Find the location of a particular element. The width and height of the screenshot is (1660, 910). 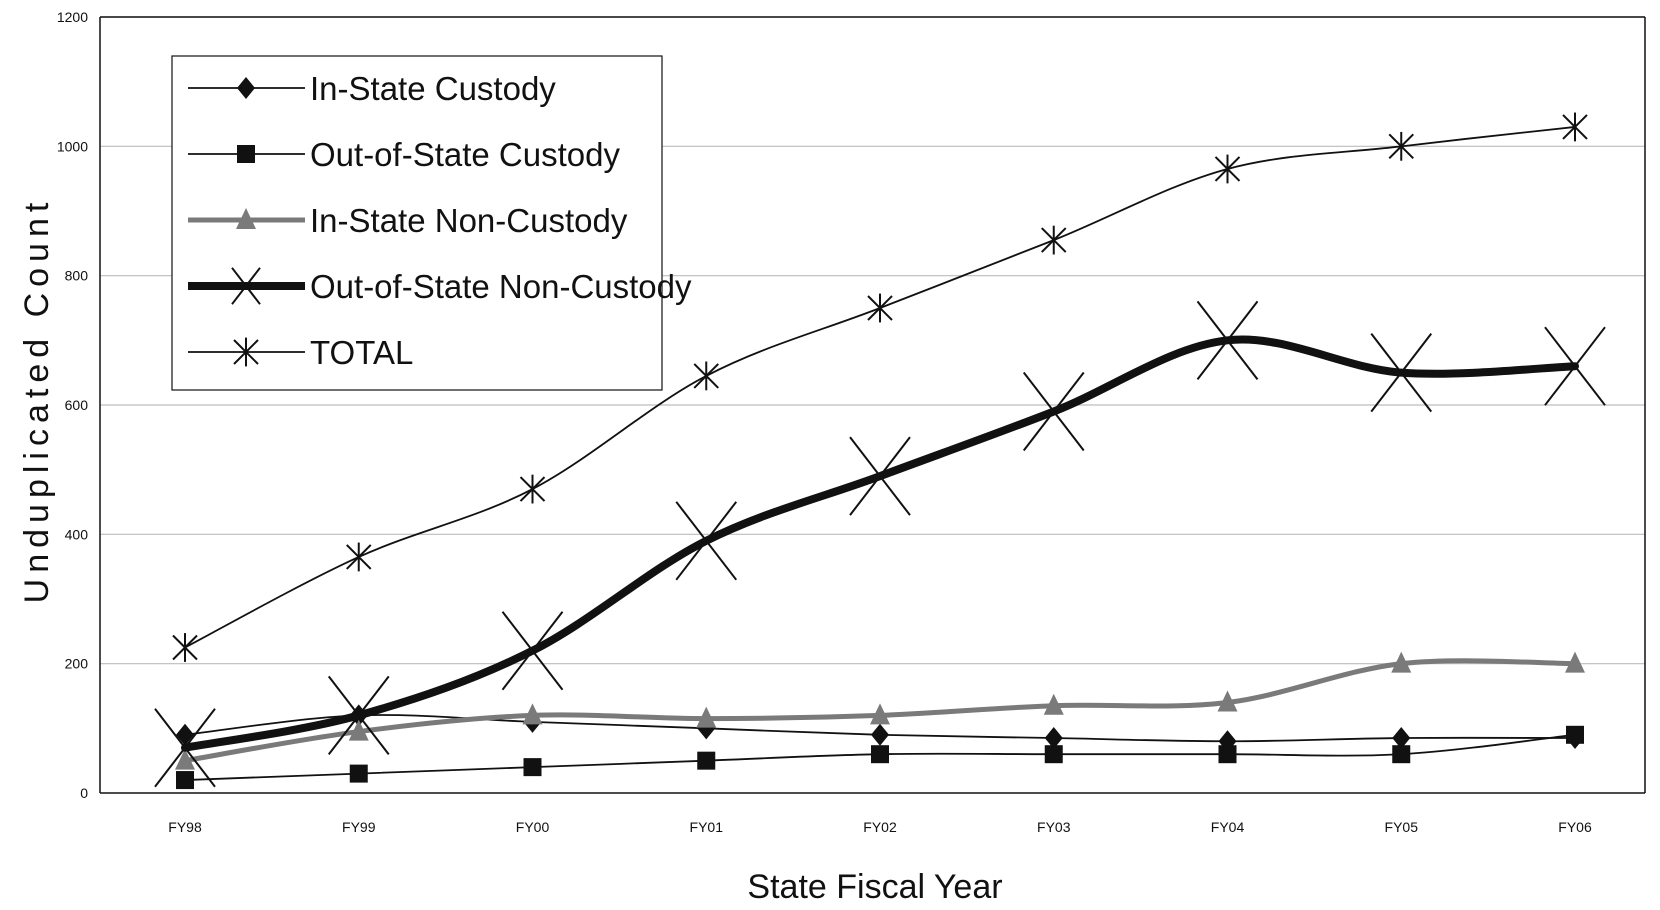

x-tick-label: FY05 is located at coordinates (1402, 827).